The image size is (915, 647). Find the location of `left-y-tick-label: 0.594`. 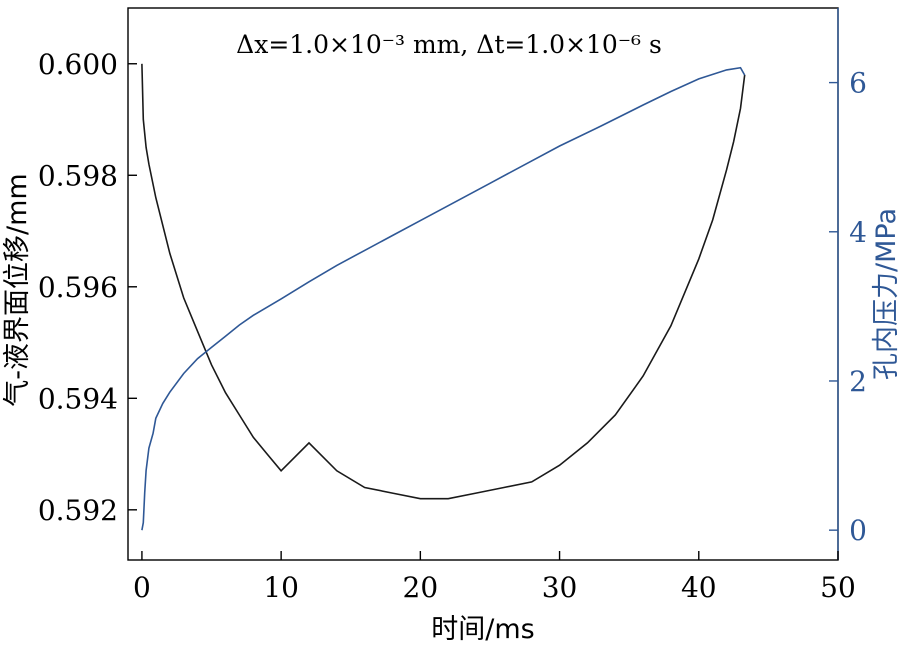

left-y-tick-label: 0.594 is located at coordinates (78, 398).